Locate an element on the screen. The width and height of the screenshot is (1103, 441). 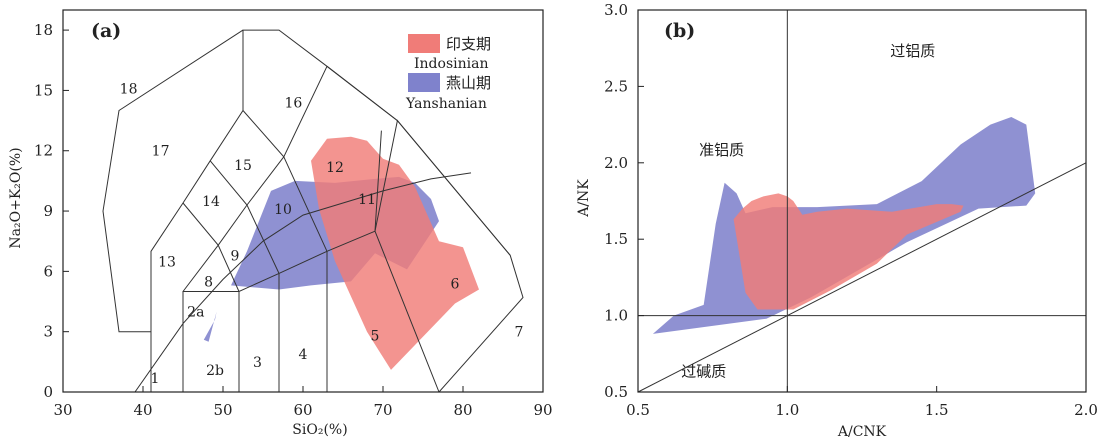
tas-field-label: 10 is located at coordinates (283, 210).